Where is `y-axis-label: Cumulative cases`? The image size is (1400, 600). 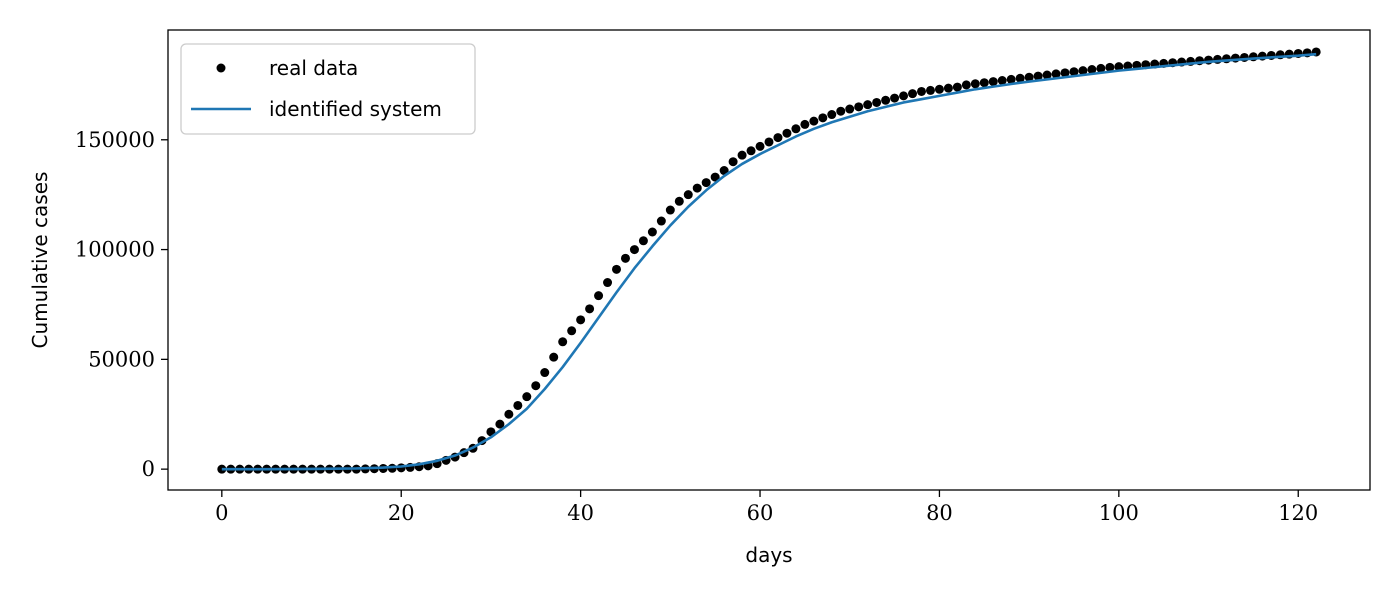
y-axis-label: Cumulative cases is located at coordinates (40, 260).